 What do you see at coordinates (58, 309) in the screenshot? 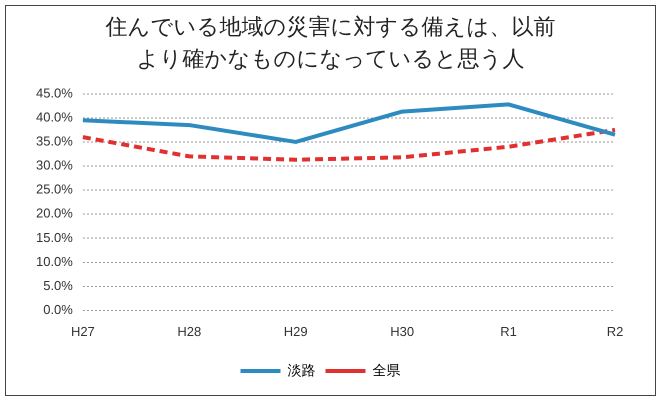
I see `y-tick-label: 0.0%` at bounding box center [58, 309].